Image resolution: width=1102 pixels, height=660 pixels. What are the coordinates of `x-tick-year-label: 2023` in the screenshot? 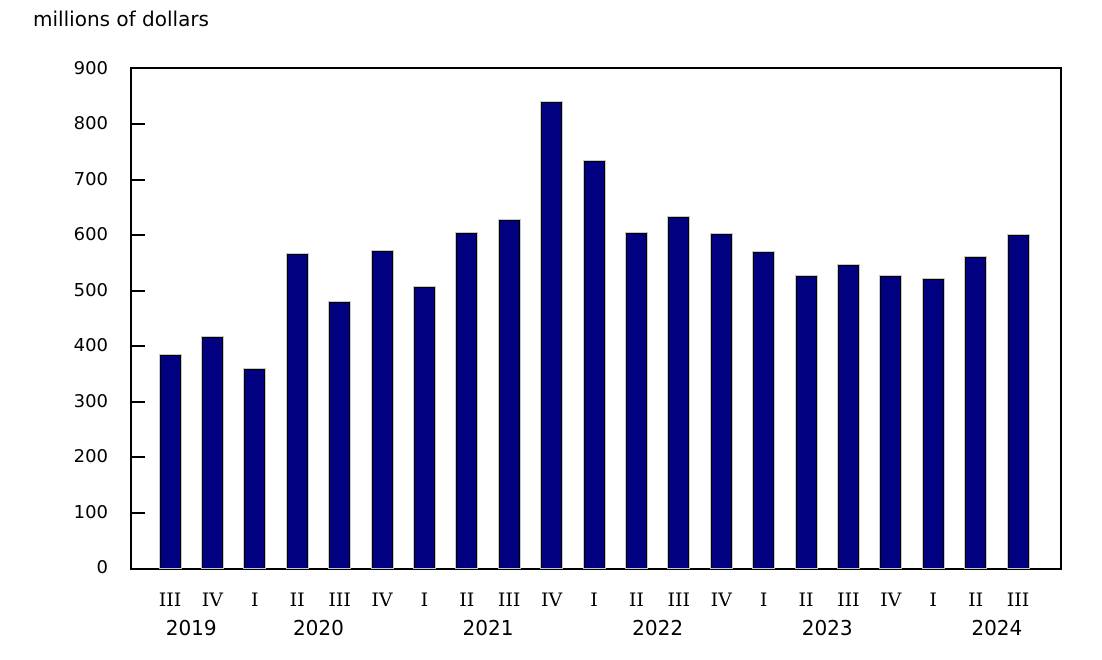 It's located at (827, 628).